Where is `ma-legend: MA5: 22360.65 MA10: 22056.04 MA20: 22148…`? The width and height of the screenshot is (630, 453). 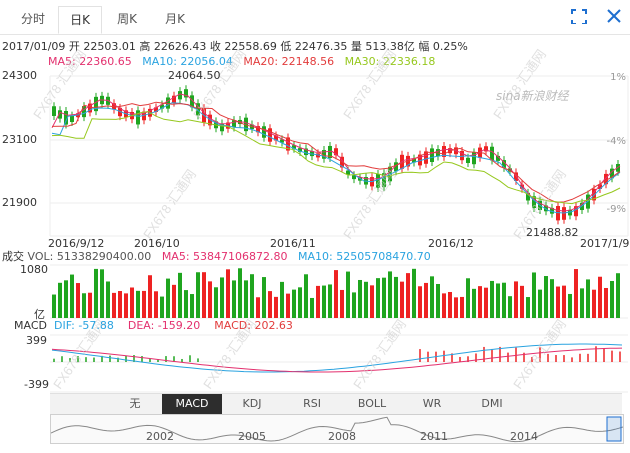
ma-legend: MA5: 22360.65 MA10: 22056.04 MA20: 22148… is located at coordinates (241, 61).